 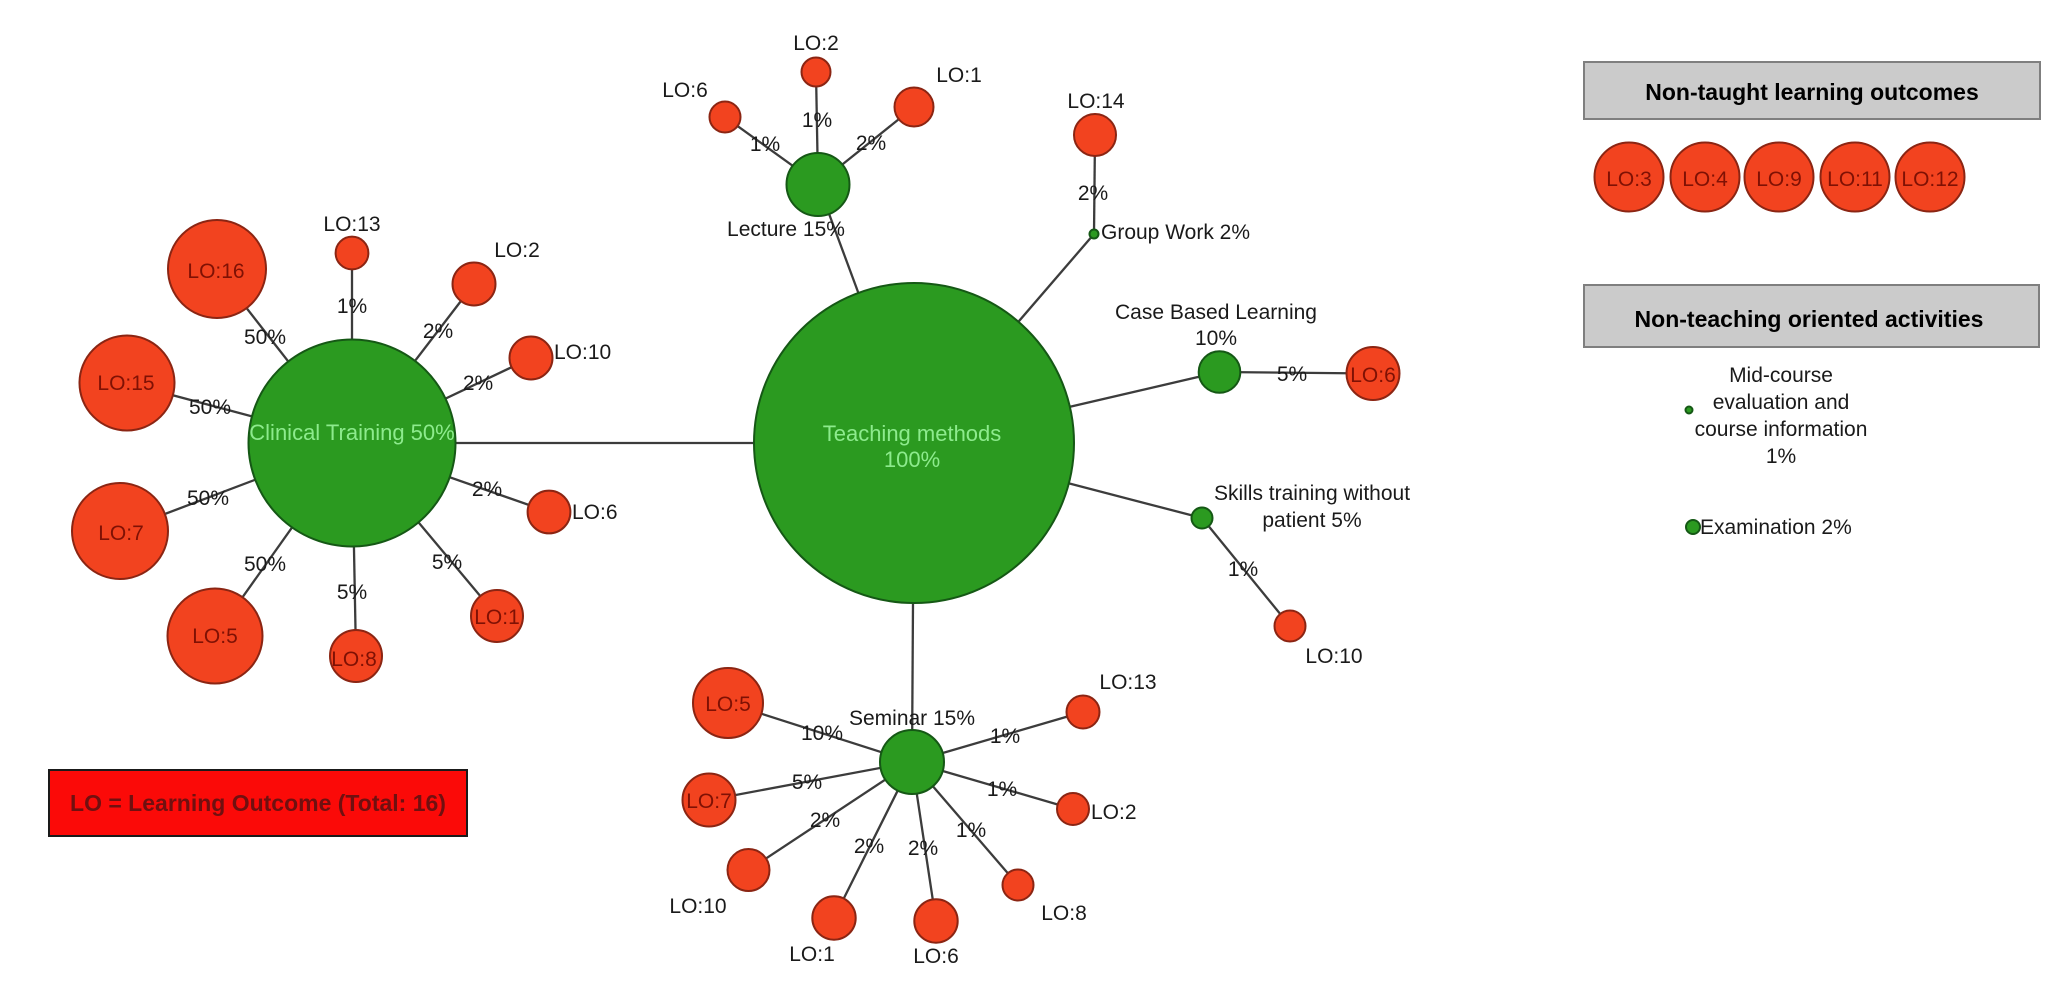 What do you see at coordinates (1311, 520) in the screenshot?
I see `svg-text: patient 5%` at bounding box center [1311, 520].